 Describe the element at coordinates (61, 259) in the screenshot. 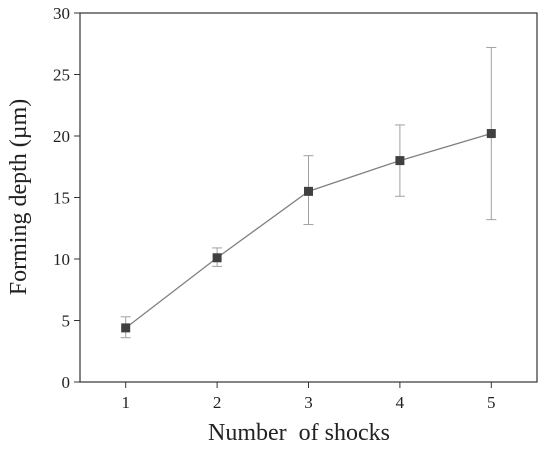

I see `y-tick-label: 10` at that location.